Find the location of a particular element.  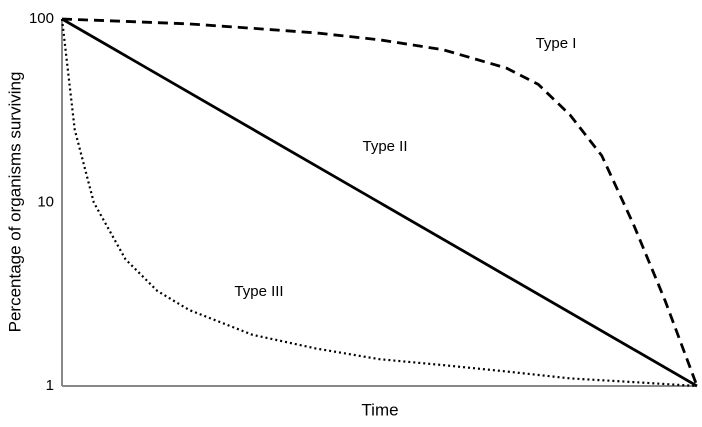

y-tick-label: 100 is located at coordinates (41, 18).